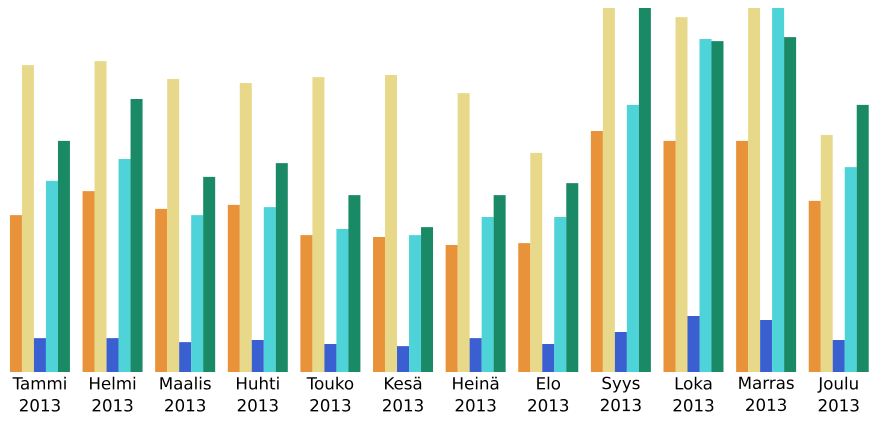 Image resolution: width=879 pixels, height=440 pixels. Describe the element at coordinates (838, 394) in the screenshot. I see `x-tick-label: Joulu 2013` at that location.